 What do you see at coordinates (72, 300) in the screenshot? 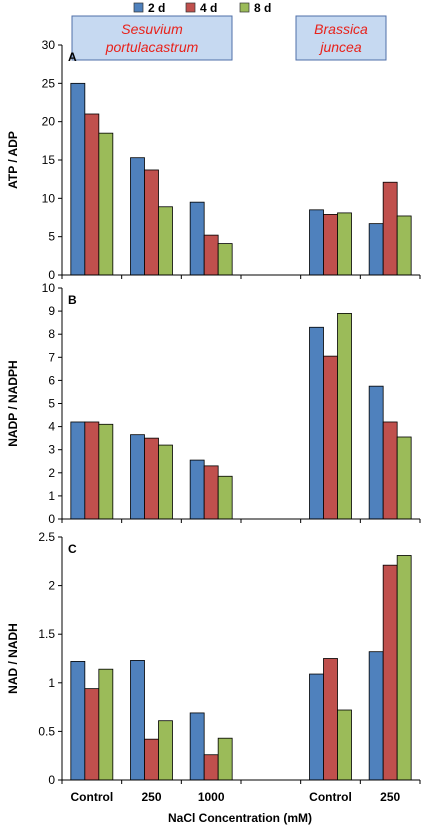
I see `panel-letter: B` at bounding box center [72, 300].